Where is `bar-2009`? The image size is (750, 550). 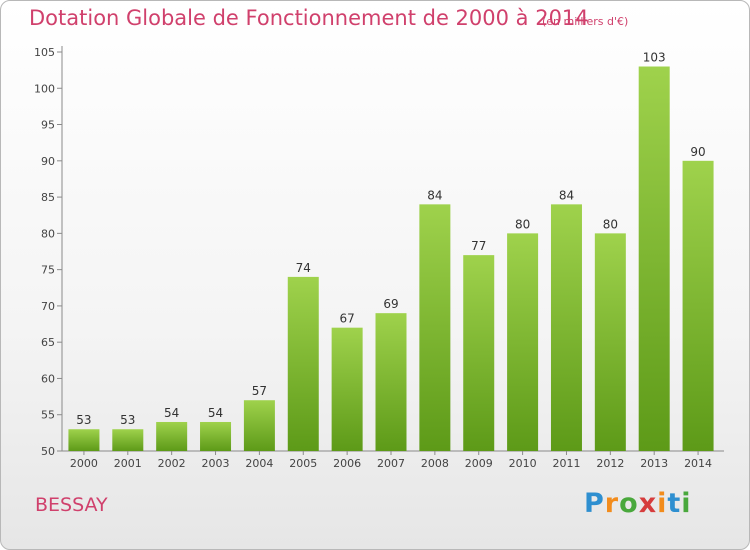 bar-2009 is located at coordinates (479, 353).